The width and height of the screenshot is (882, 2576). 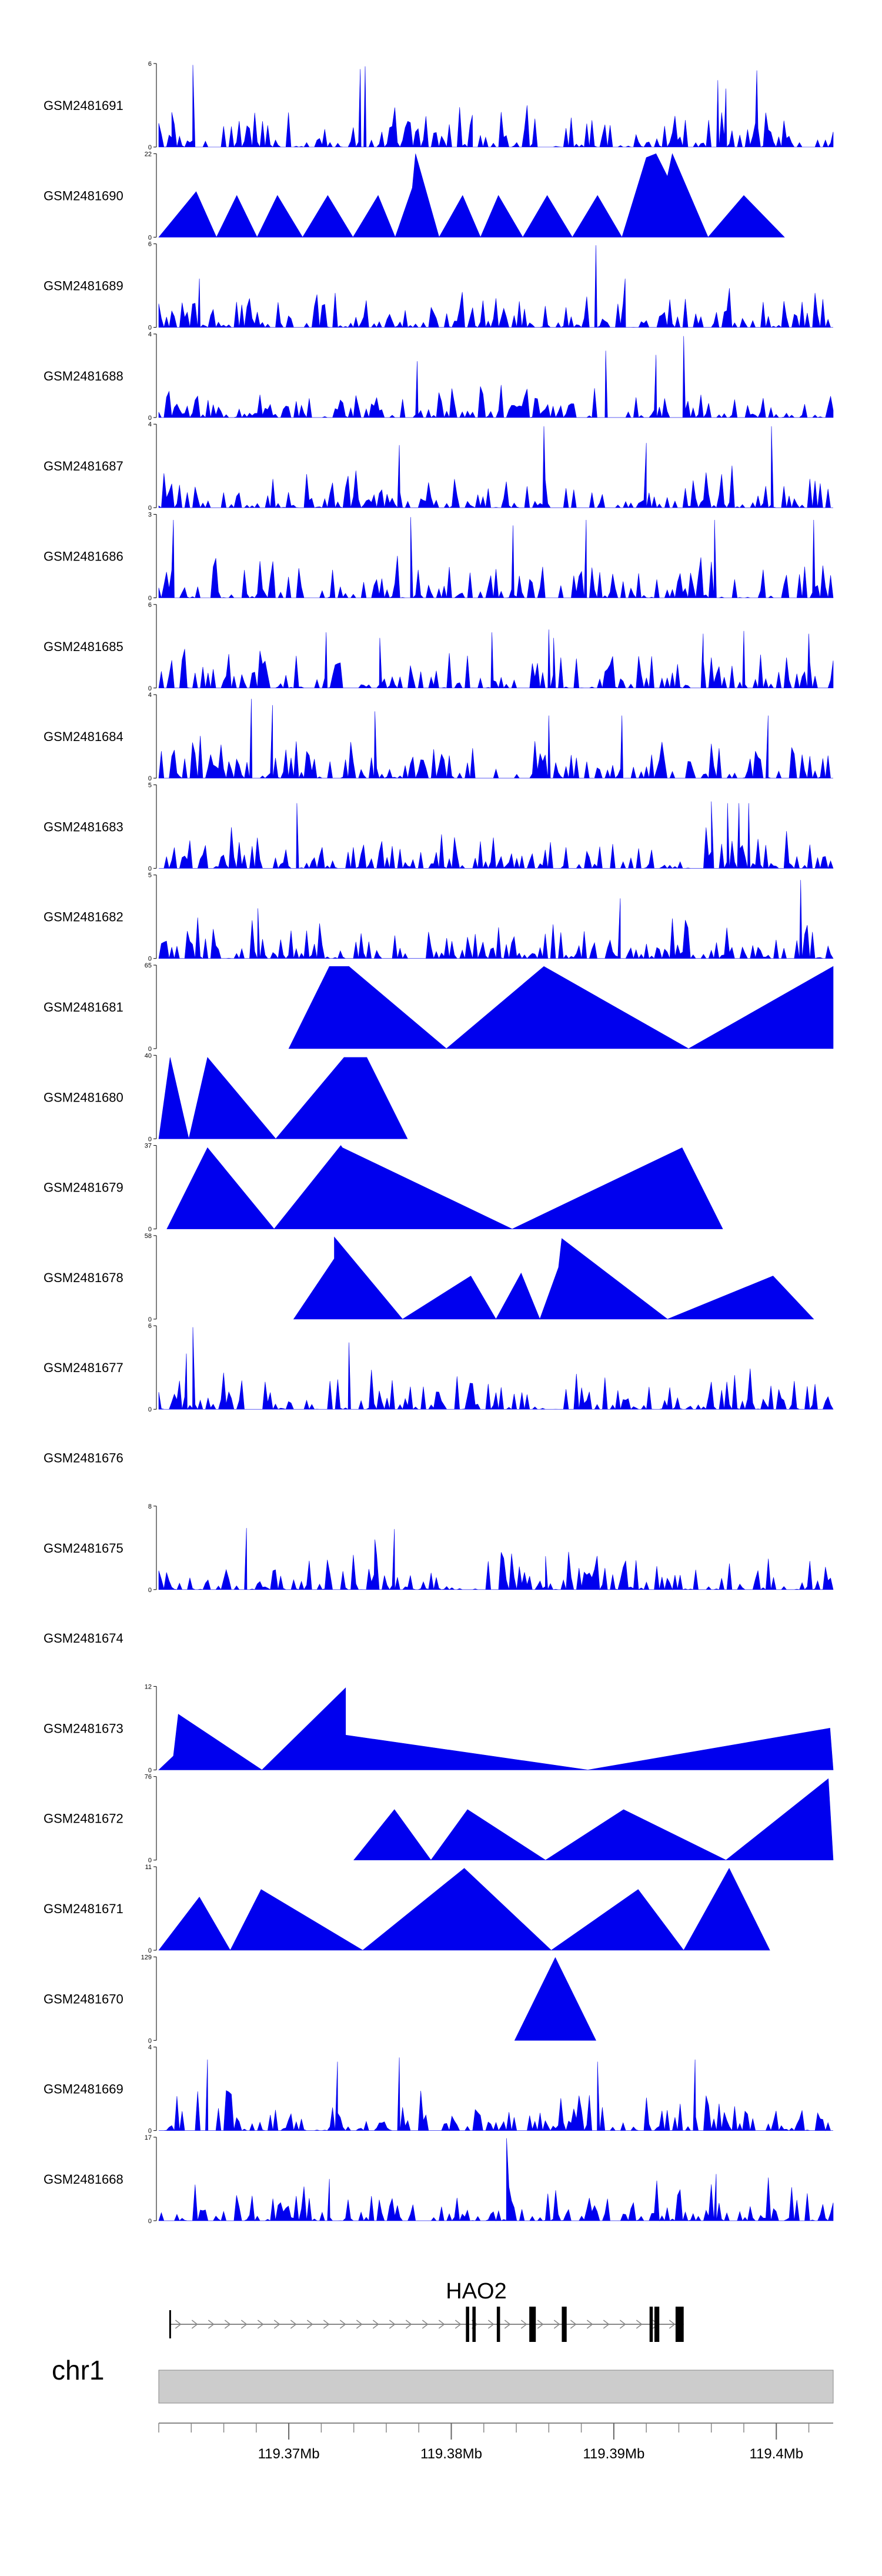 I want to click on track-gsm2481690: GSM2481690 22 0, so click(x=414, y=196).